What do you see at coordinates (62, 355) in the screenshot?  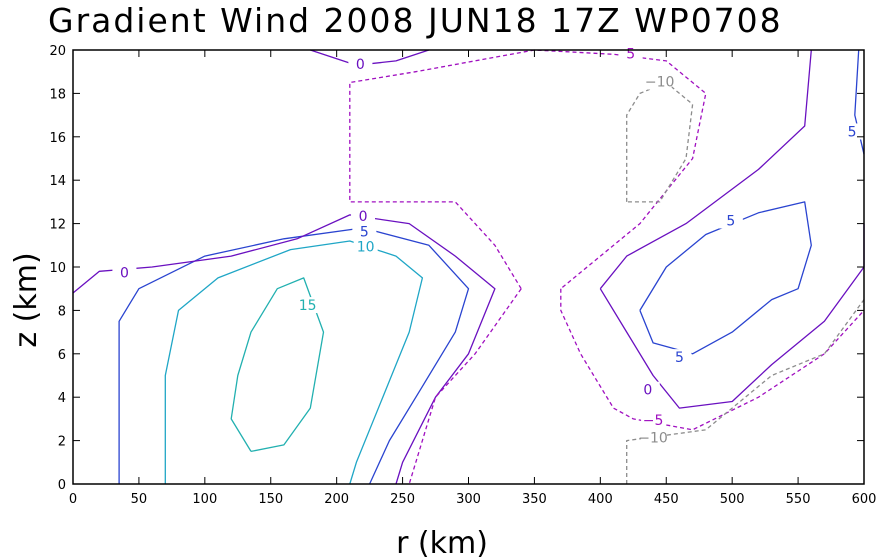 I see `y-tick-label-6: 6` at bounding box center [62, 355].